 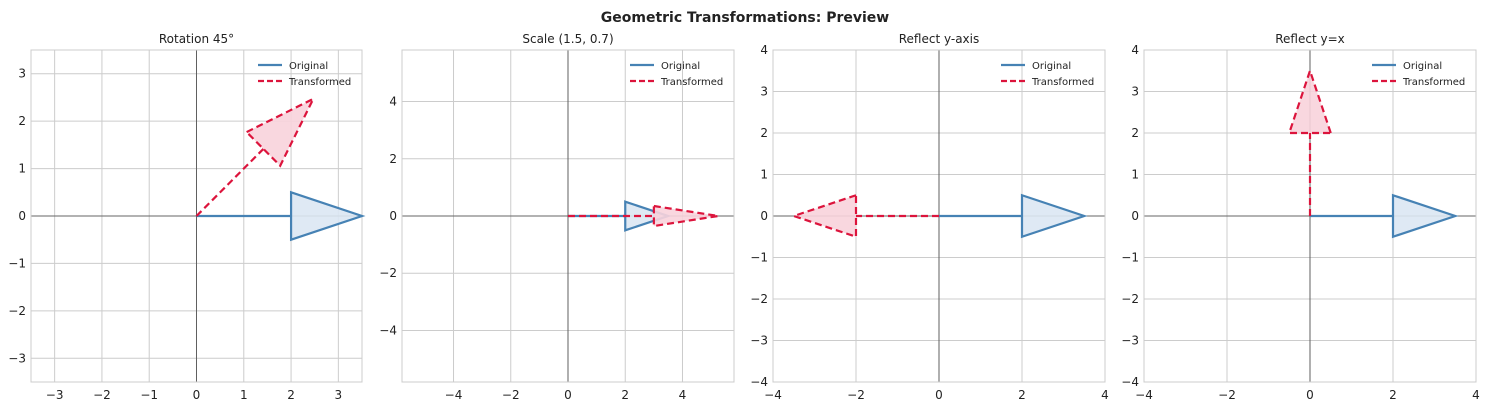 What do you see at coordinates (244, 395) in the screenshot?
I see `x-tick-label: 1` at bounding box center [244, 395].